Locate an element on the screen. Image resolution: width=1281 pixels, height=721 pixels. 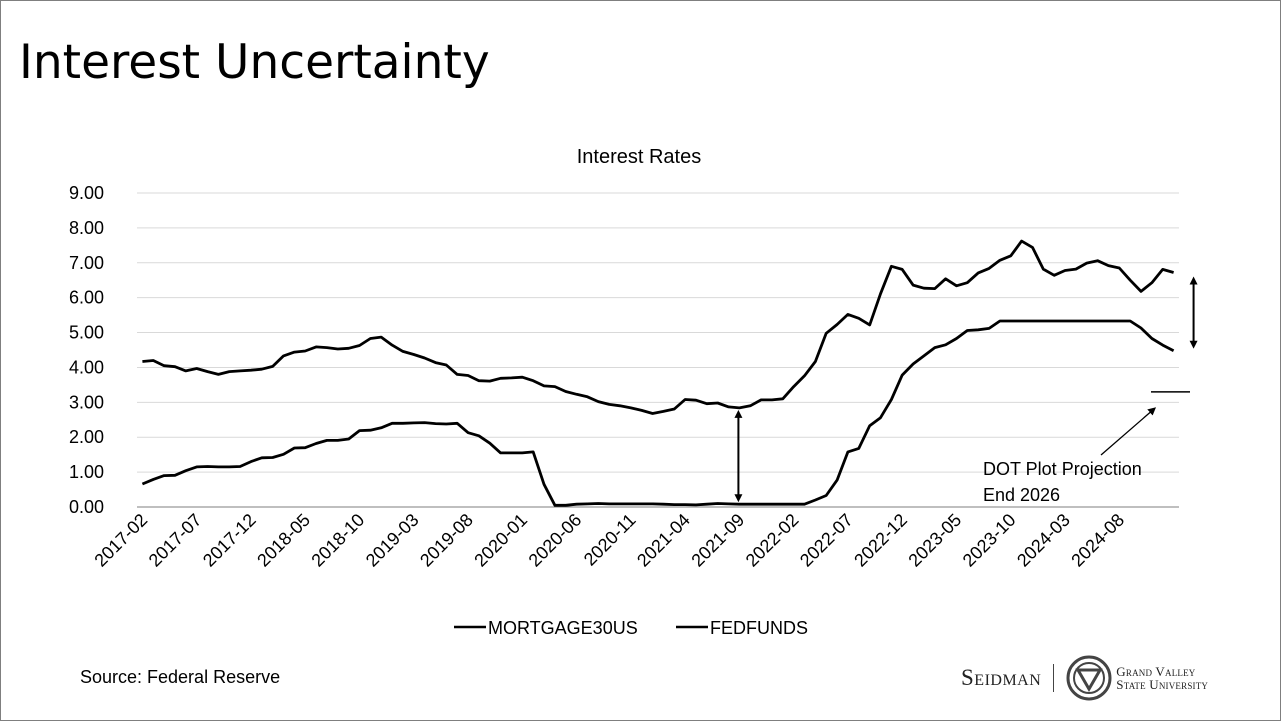
logo-line-2: State University is located at coordinates (1162, 684).